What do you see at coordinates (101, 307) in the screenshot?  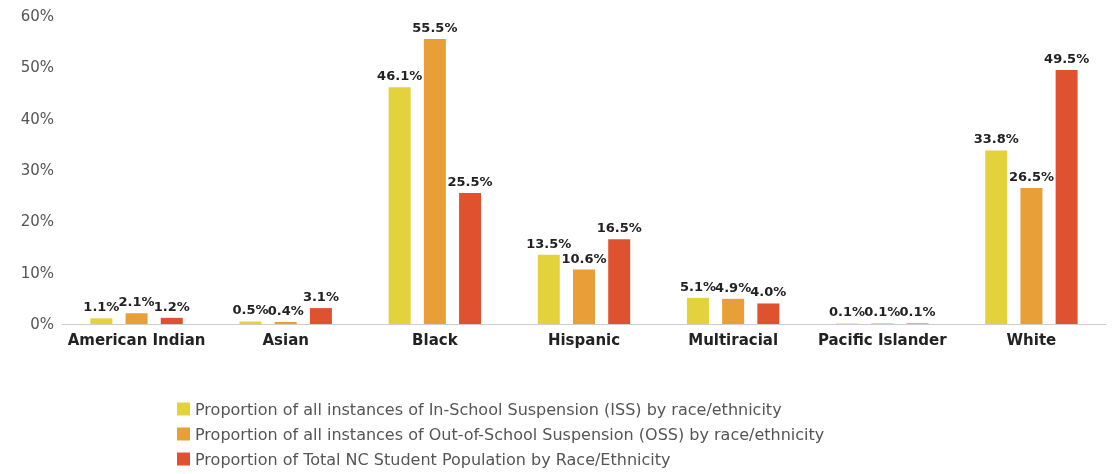 I see `data-label: 1.1%` at bounding box center [101, 307].